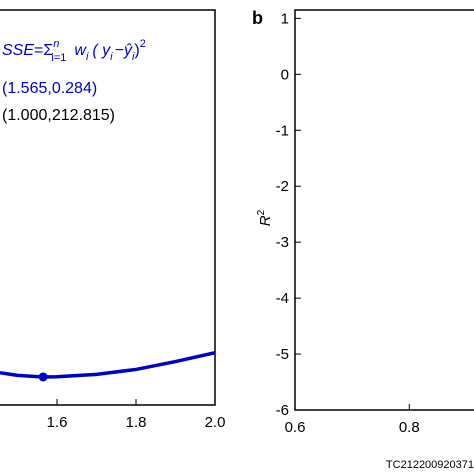 The height and width of the screenshot is (474, 474). I want to click on x-tick-label: 1.8, so click(136, 422).